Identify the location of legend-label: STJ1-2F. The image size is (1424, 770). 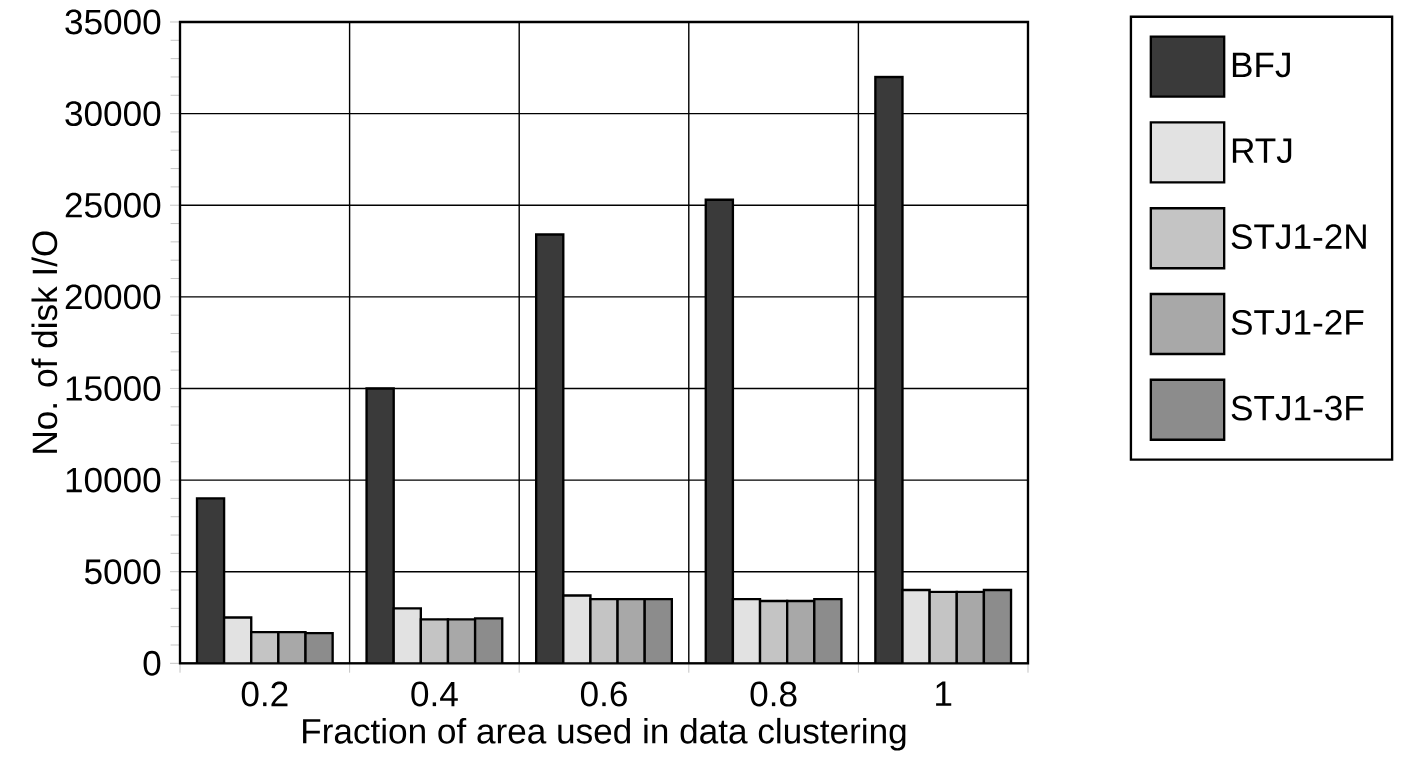
(1297, 322).